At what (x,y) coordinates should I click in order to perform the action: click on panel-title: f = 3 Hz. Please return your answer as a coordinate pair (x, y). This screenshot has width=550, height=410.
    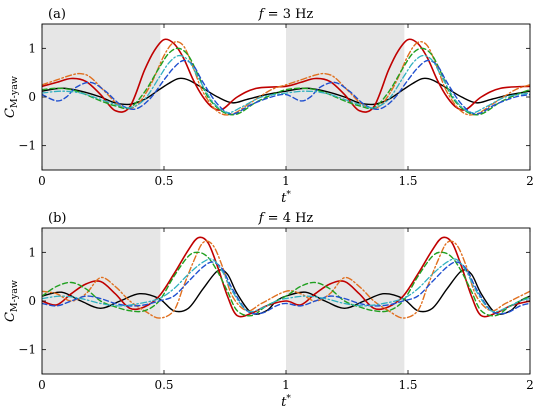
    Looking at the image, I should click on (286, 14).